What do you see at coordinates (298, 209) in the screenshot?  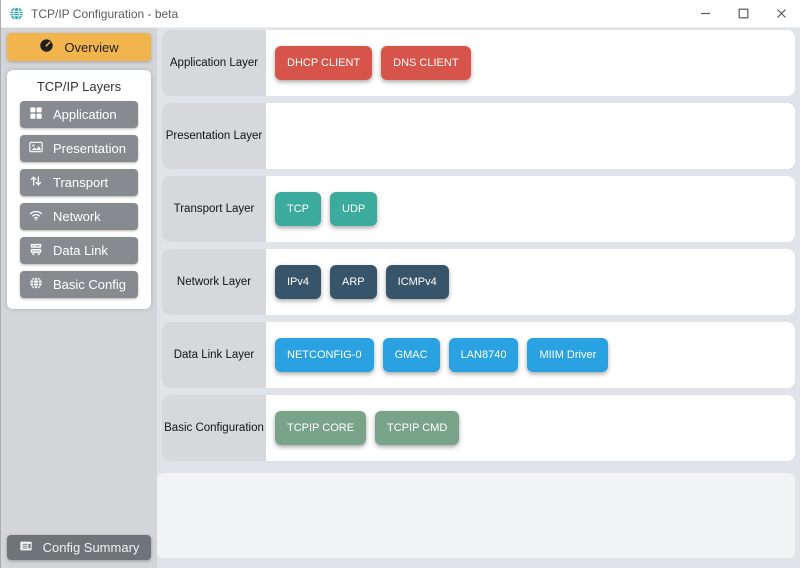 I see `module-button-tcp: TCP` at bounding box center [298, 209].